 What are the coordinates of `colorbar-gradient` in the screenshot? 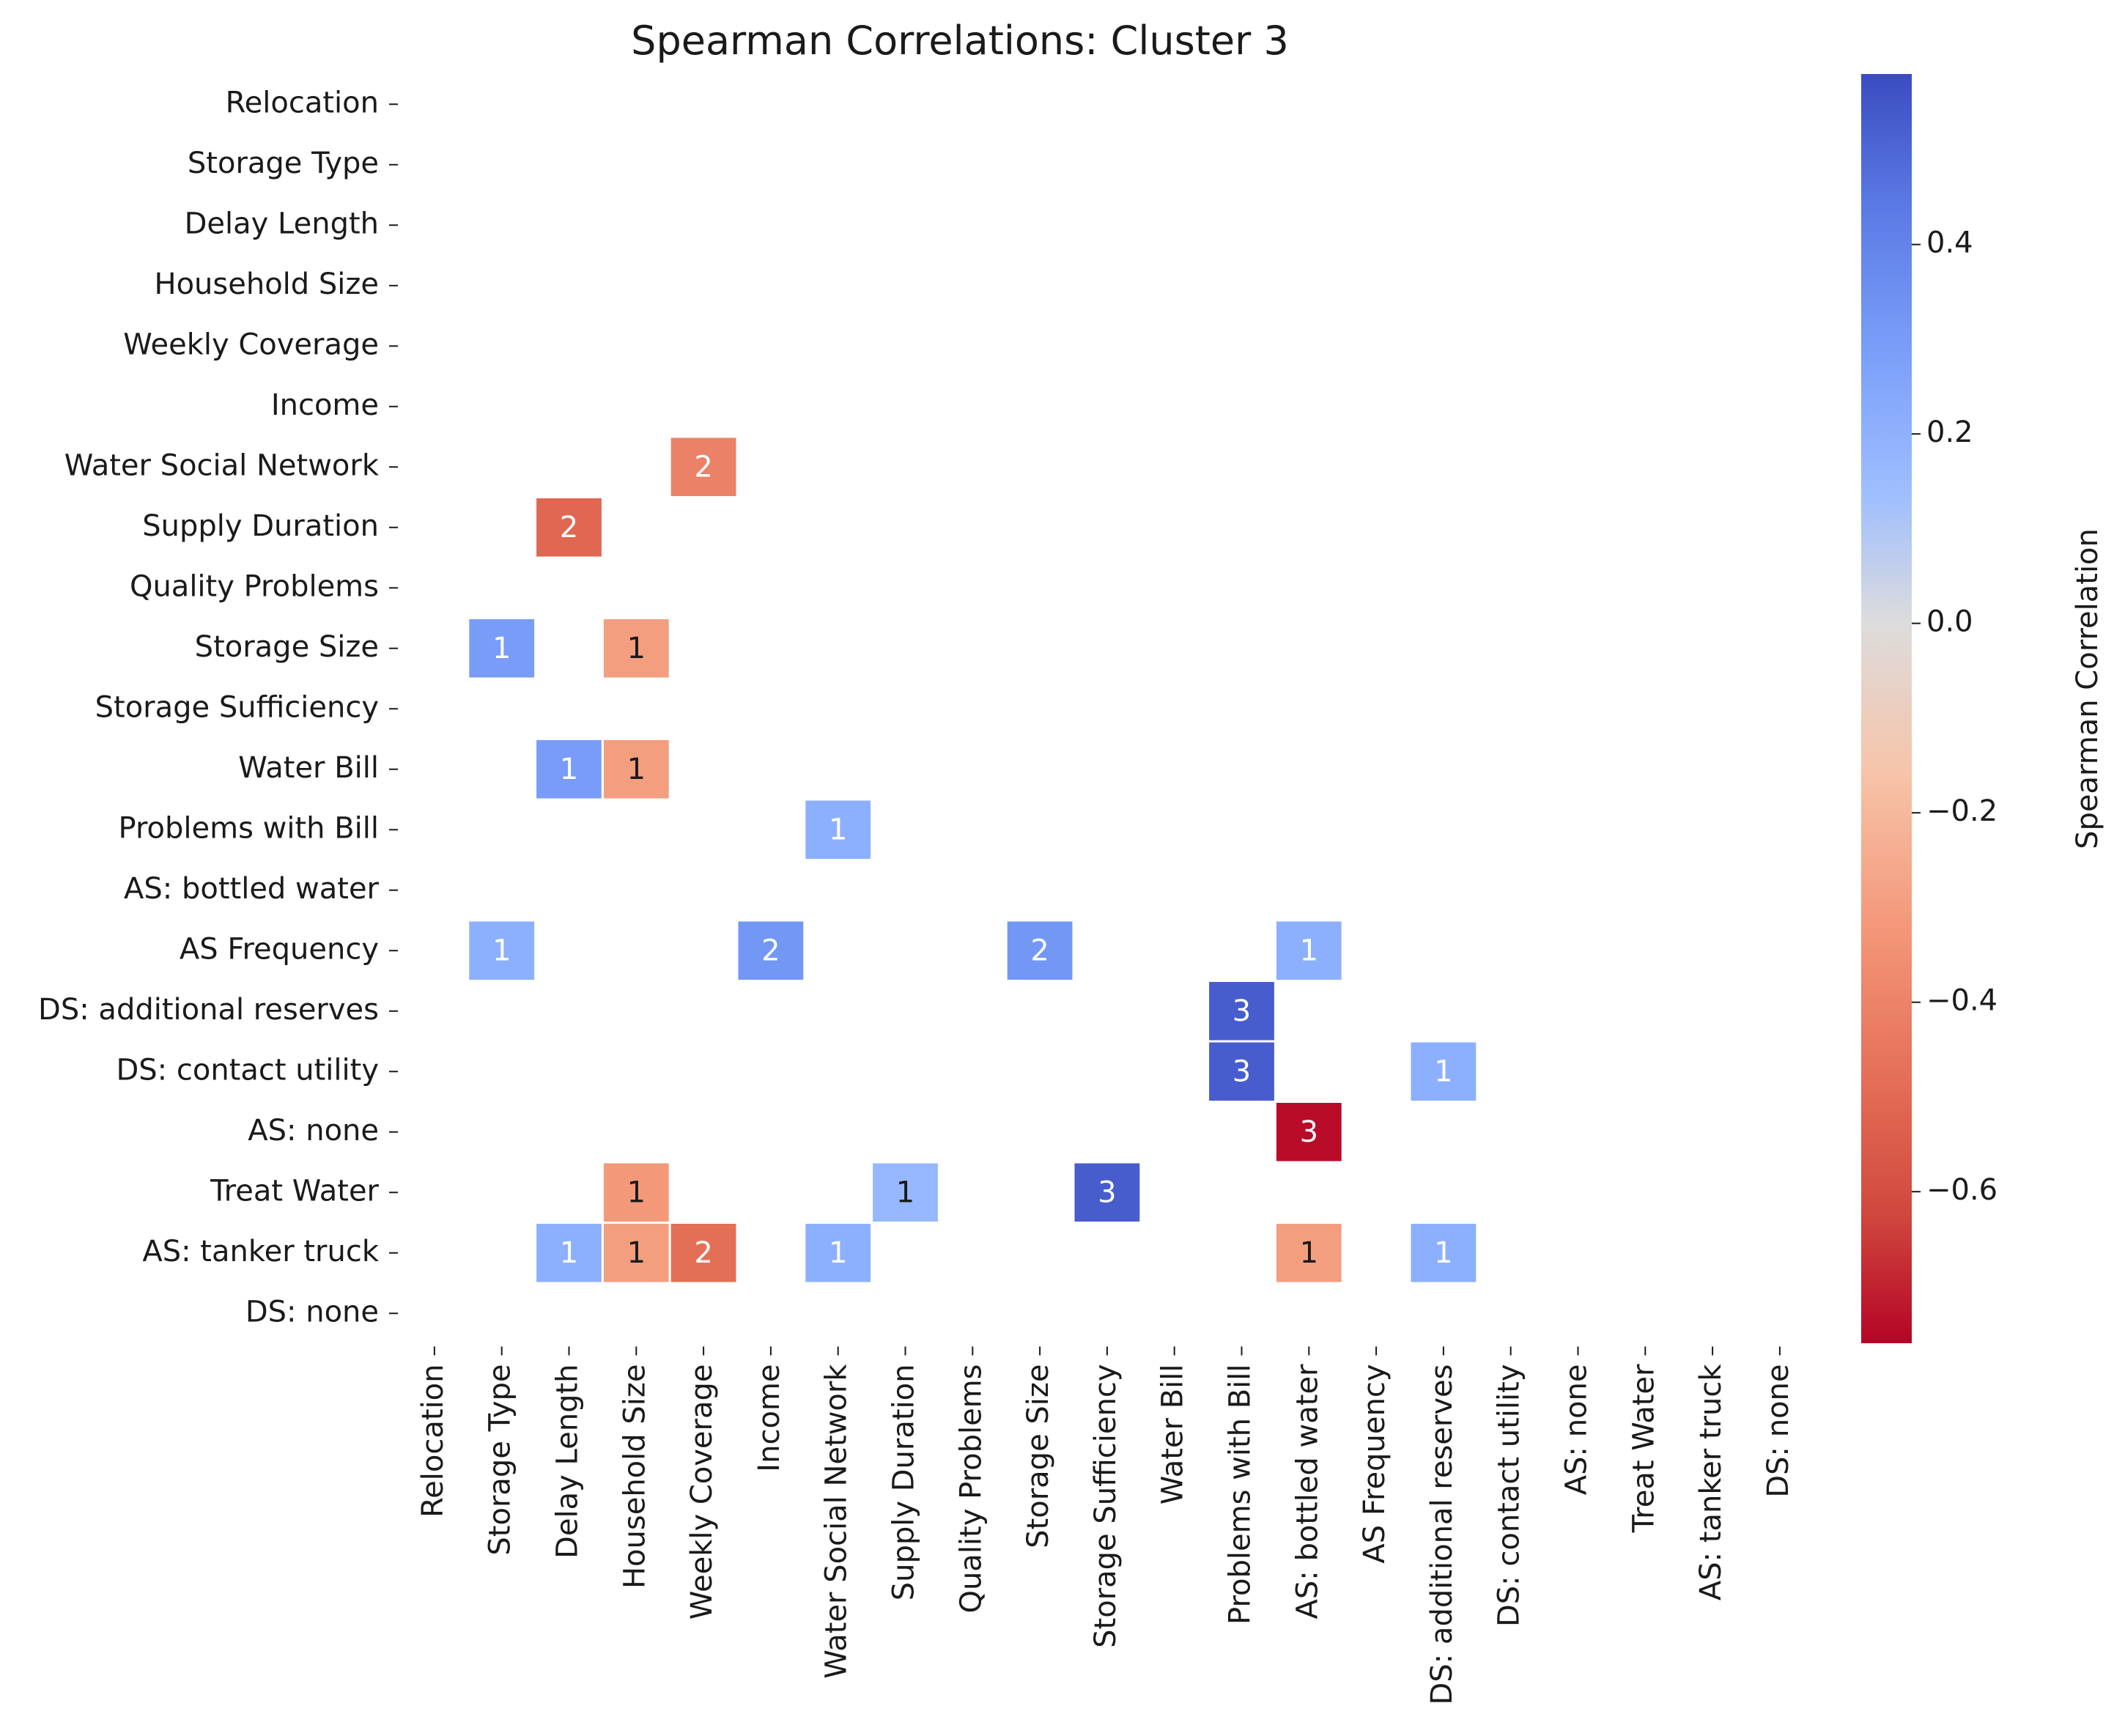 It's located at (1886, 708).